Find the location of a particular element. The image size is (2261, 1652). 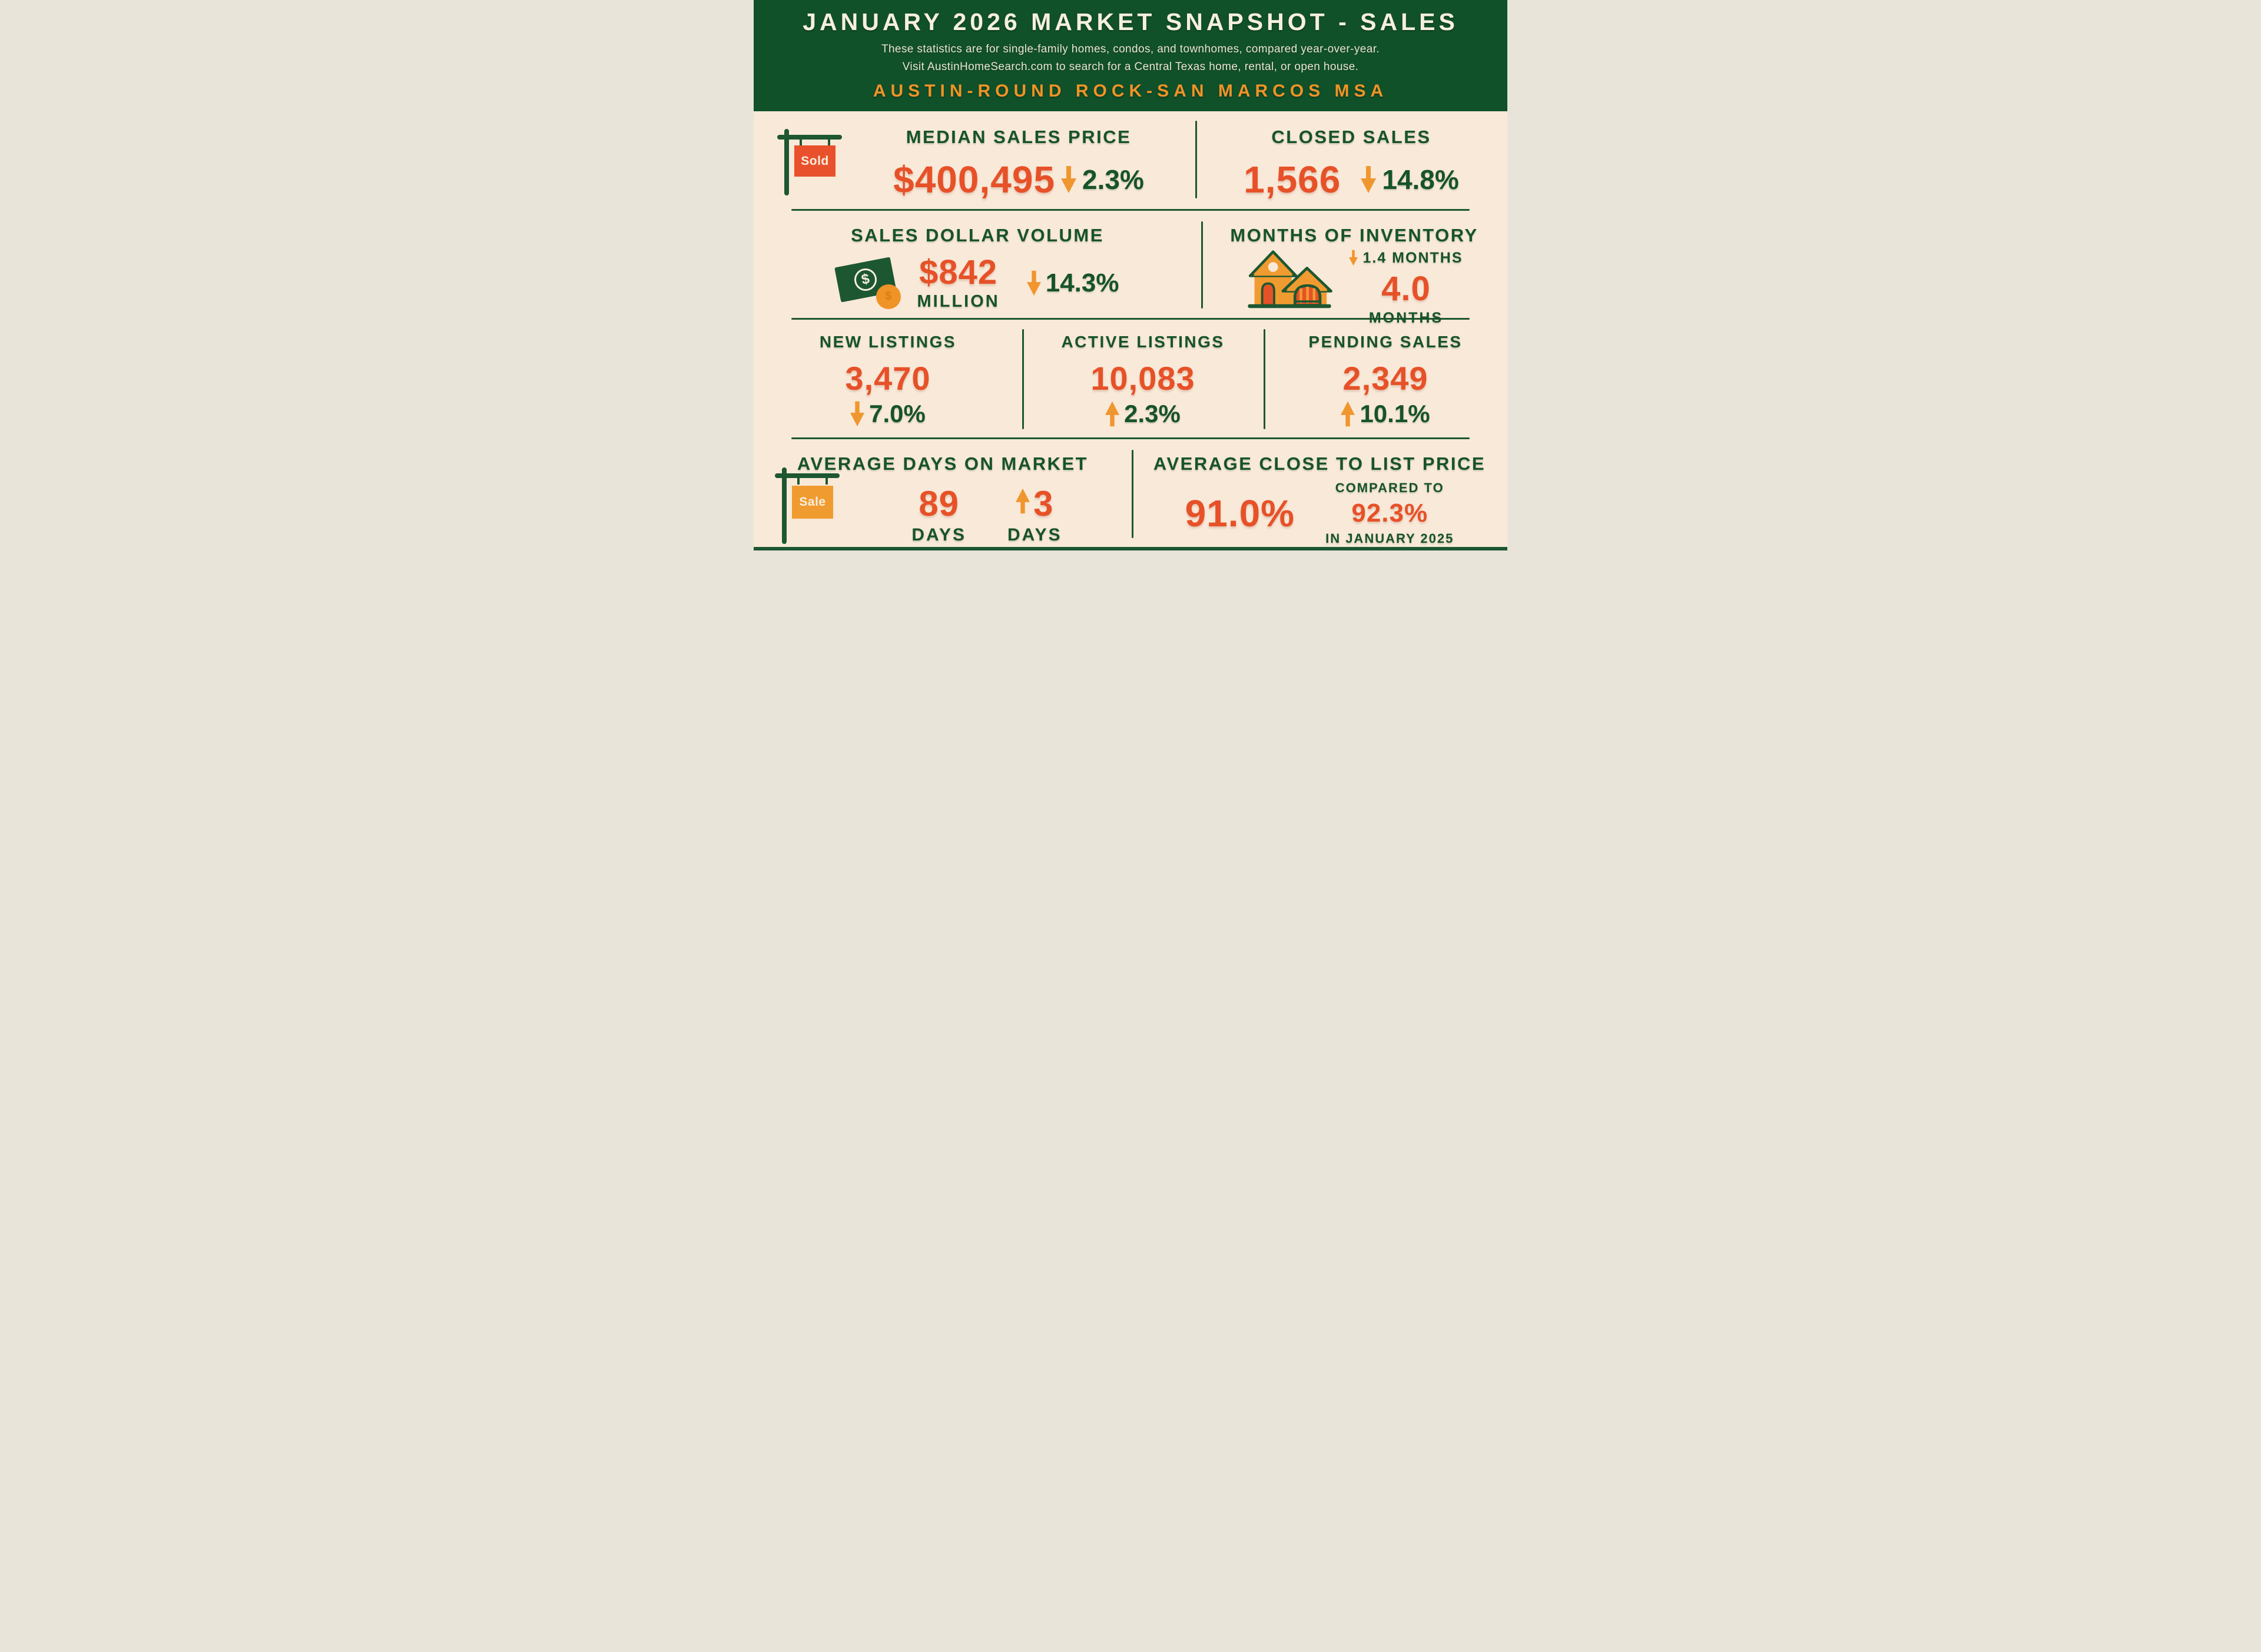

pending-sales-value: 2,349 is located at coordinates (1385, 378).